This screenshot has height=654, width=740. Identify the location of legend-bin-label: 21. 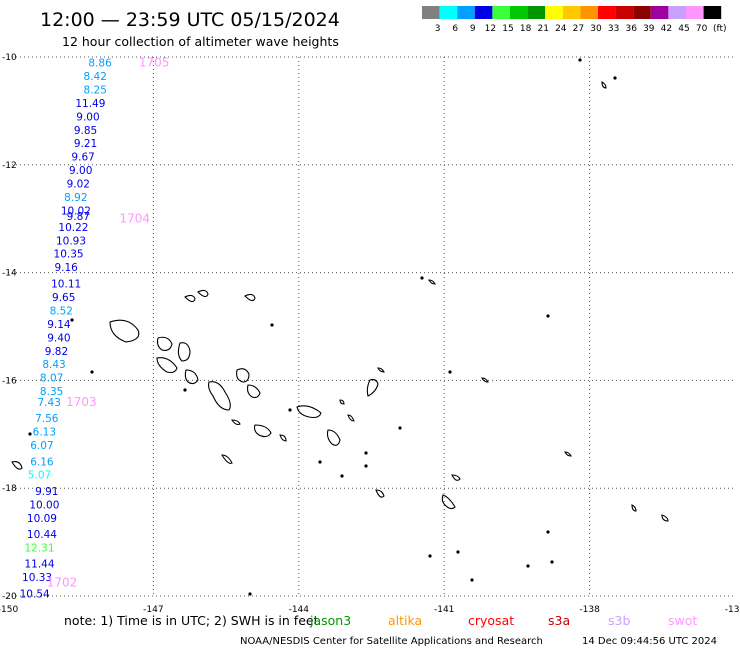
(542, 29).